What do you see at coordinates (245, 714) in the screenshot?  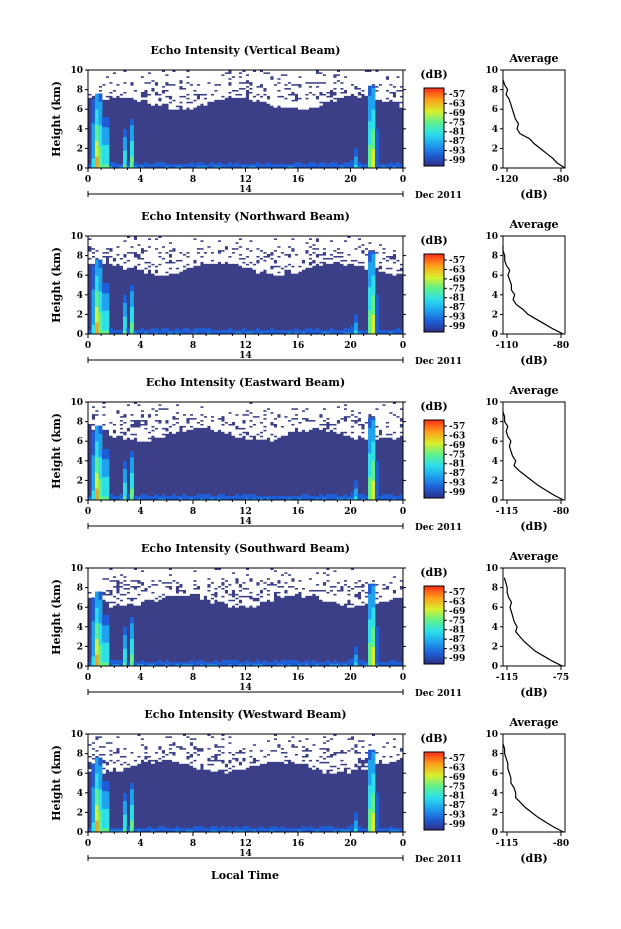 I see `panel-title: Echo Intensity (Westward Beam)` at bounding box center [245, 714].